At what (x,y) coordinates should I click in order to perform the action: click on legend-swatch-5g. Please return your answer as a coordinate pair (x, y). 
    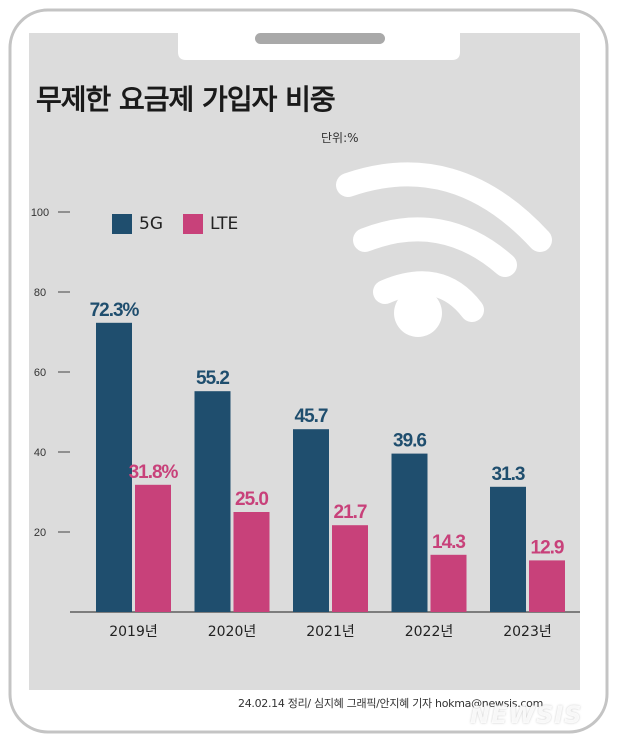
    Looking at the image, I should click on (122, 224).